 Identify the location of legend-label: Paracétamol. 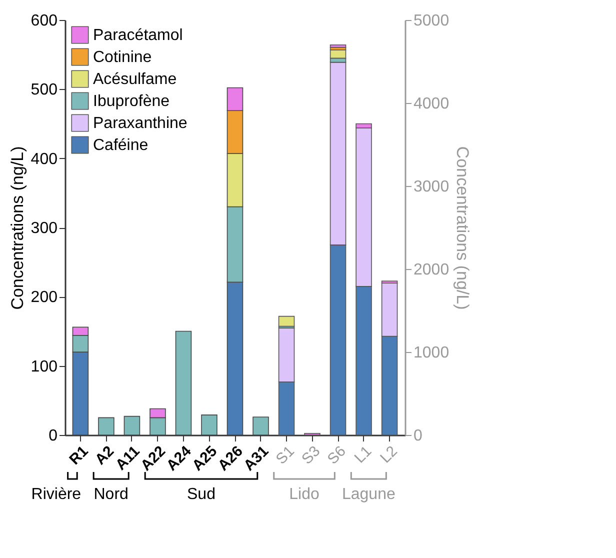
(138, 35).